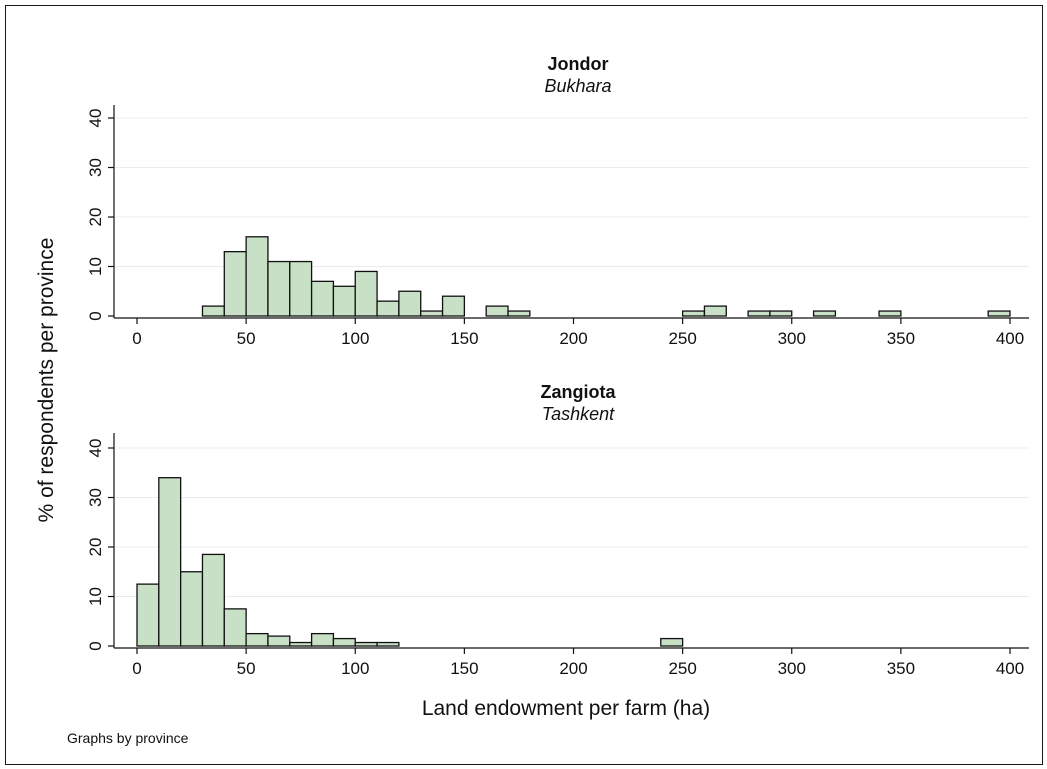 The image size is (1047, 769). I want to click on panel-subtitle: Tashkent, so click(578, 414).